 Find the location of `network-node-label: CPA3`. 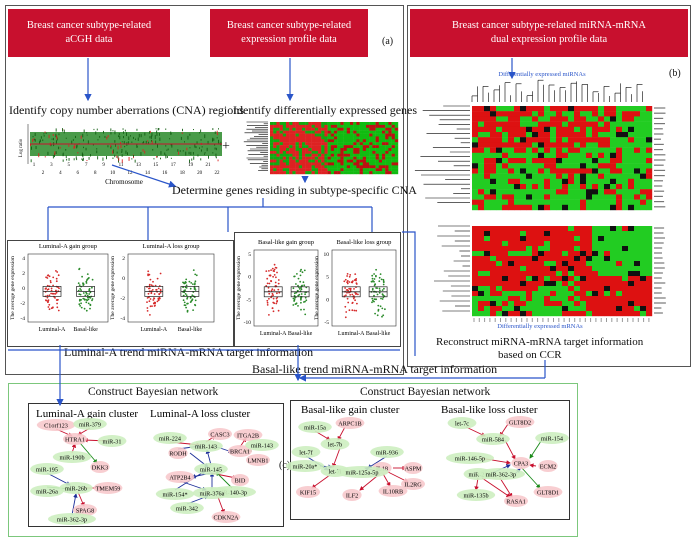

network-node-label: CPA3 is located at coordinates (521, 463).